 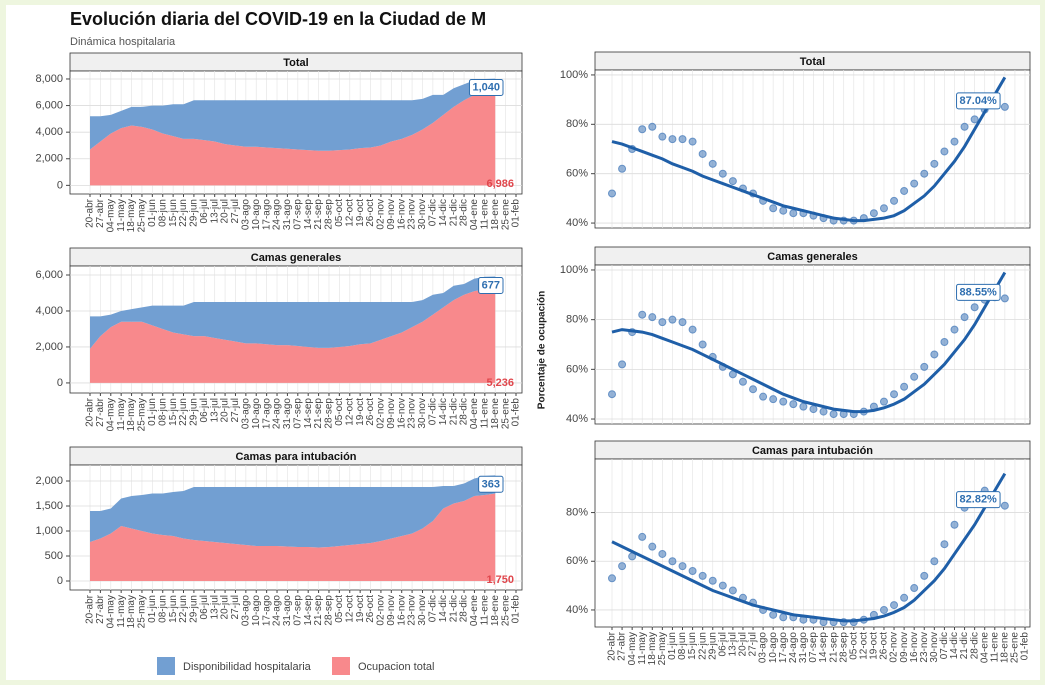 What do you see at coordinates (632, 648) in the screenshot?
I see `x-tick-label: 04-may` at bounding box center [632, 648].